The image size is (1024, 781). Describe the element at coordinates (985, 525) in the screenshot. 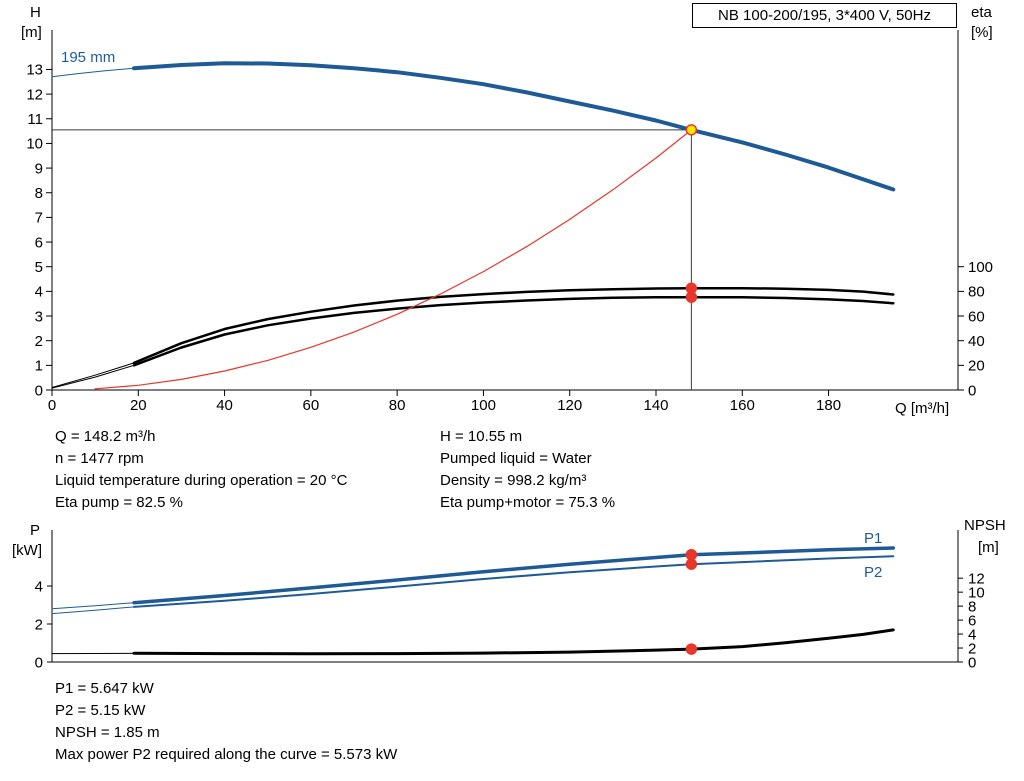

I see `npsh-axis-title: NPSH` at that location.